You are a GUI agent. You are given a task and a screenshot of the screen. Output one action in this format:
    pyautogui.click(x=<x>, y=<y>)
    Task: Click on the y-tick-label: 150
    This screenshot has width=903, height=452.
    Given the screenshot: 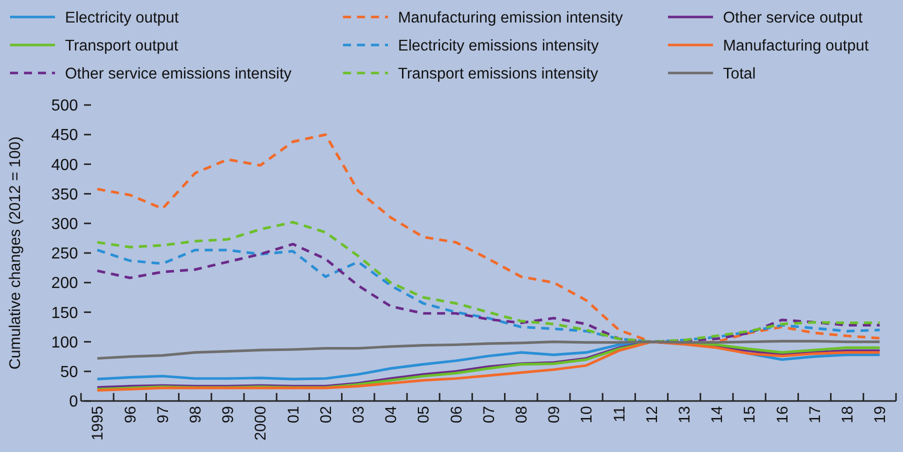 What is the action you would take?
    pyautogui.click(x=64, y=313)
    